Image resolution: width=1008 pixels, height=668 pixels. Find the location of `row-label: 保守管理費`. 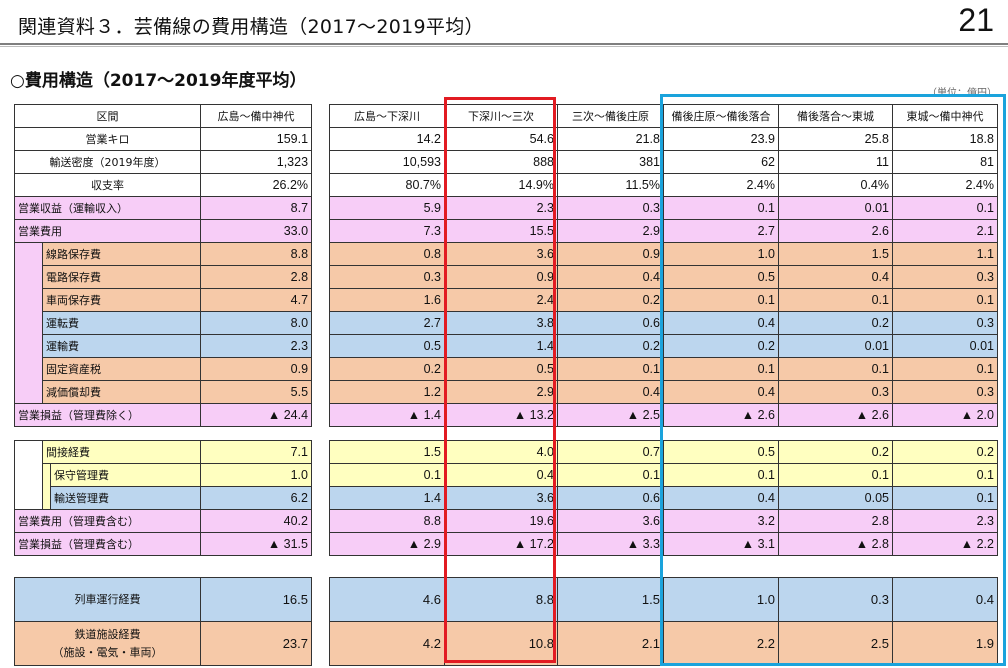

row-label: 保守管理費 is located at coordinates (125, 475).